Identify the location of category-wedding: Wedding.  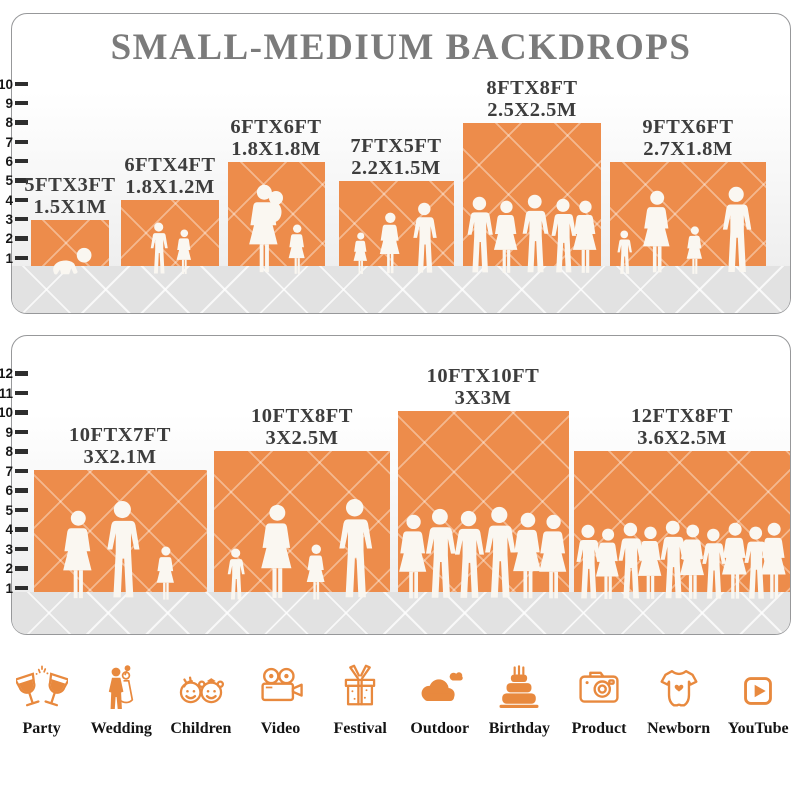
(121, 697).